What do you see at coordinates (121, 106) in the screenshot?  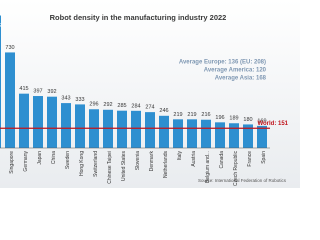 I see `data-label: 285` at bounding box center [121, 106].